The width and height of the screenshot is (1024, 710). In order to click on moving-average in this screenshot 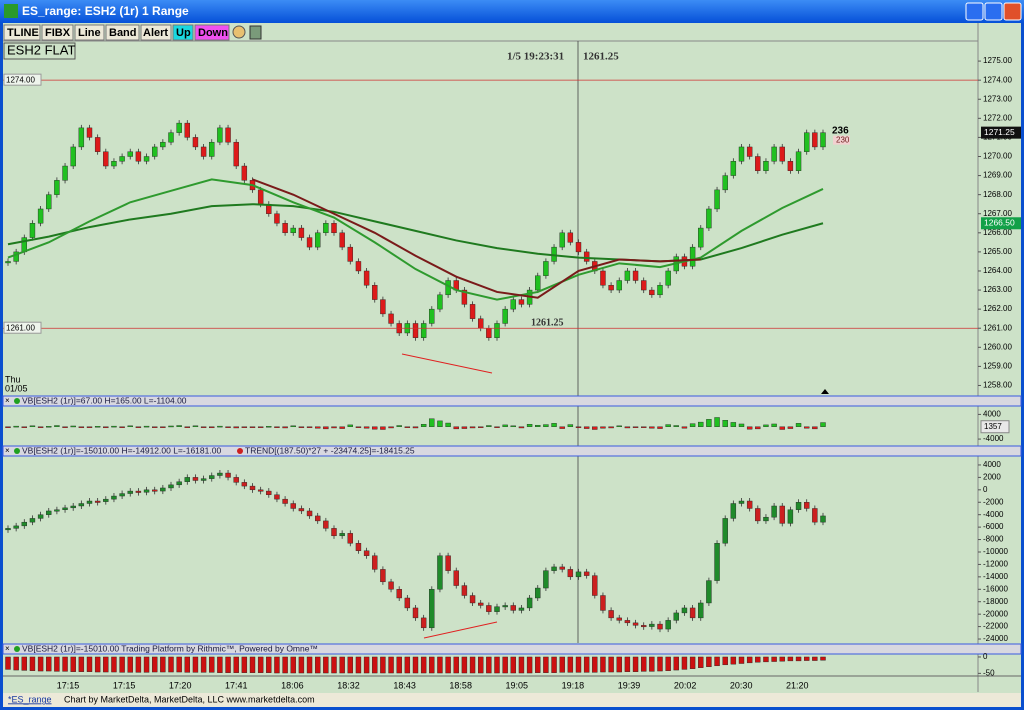, I will do `click(476, 238)`.